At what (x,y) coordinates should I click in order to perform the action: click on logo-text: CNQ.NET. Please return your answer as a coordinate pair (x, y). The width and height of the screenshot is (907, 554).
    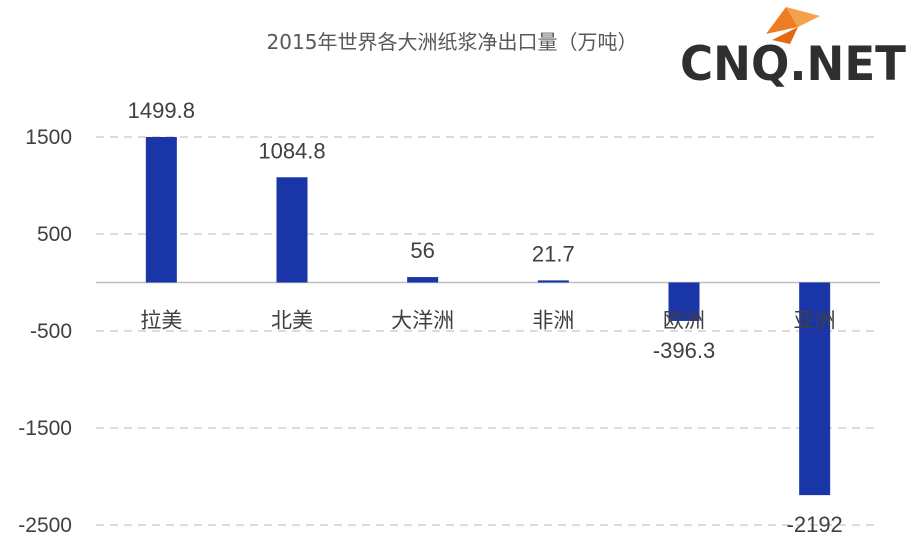
    Looking at the image, I should click on (793, 64).